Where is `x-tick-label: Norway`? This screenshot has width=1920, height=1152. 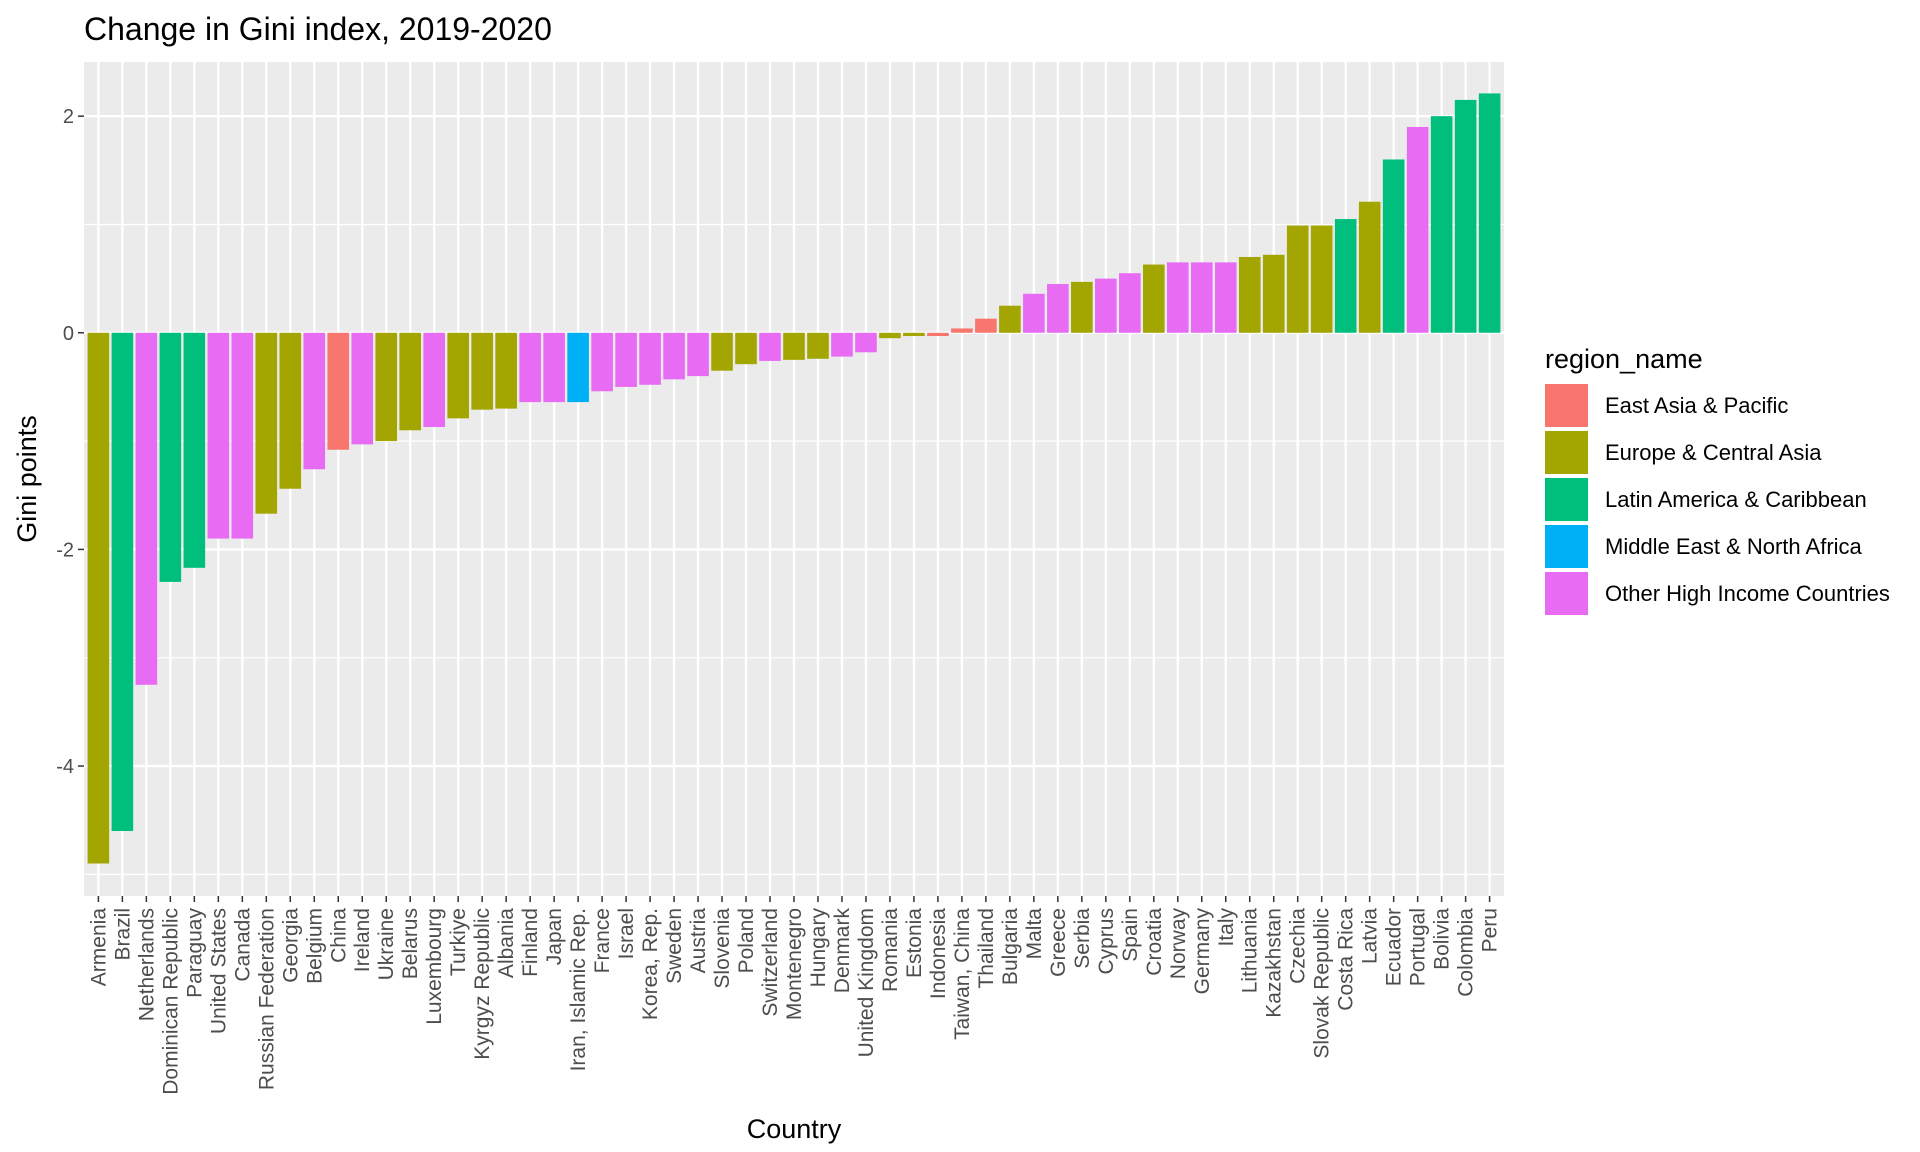 x-tick-label: Norway is located at coordinates (1178, 944).